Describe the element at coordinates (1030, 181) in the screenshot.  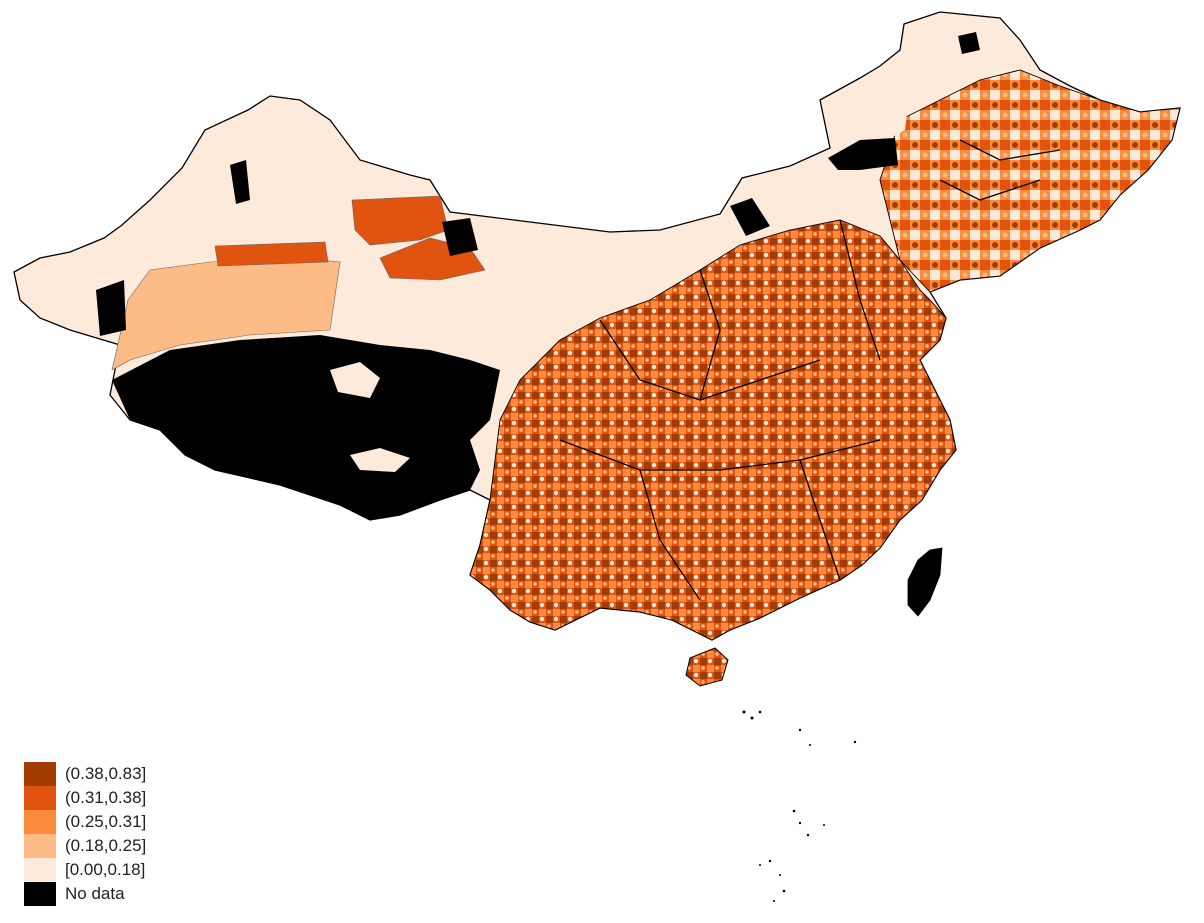
I see `region-northeast` at that location.